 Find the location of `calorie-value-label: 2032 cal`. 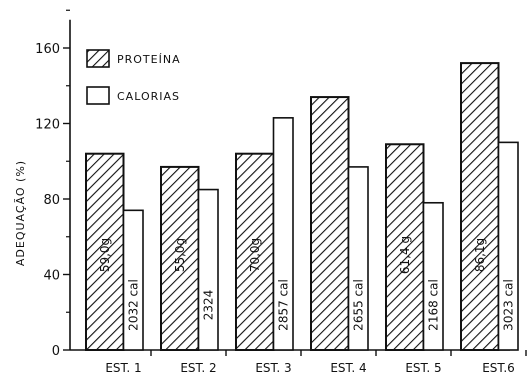

calorie-value-label: 2032 cal is located at coordinates (133, 305).